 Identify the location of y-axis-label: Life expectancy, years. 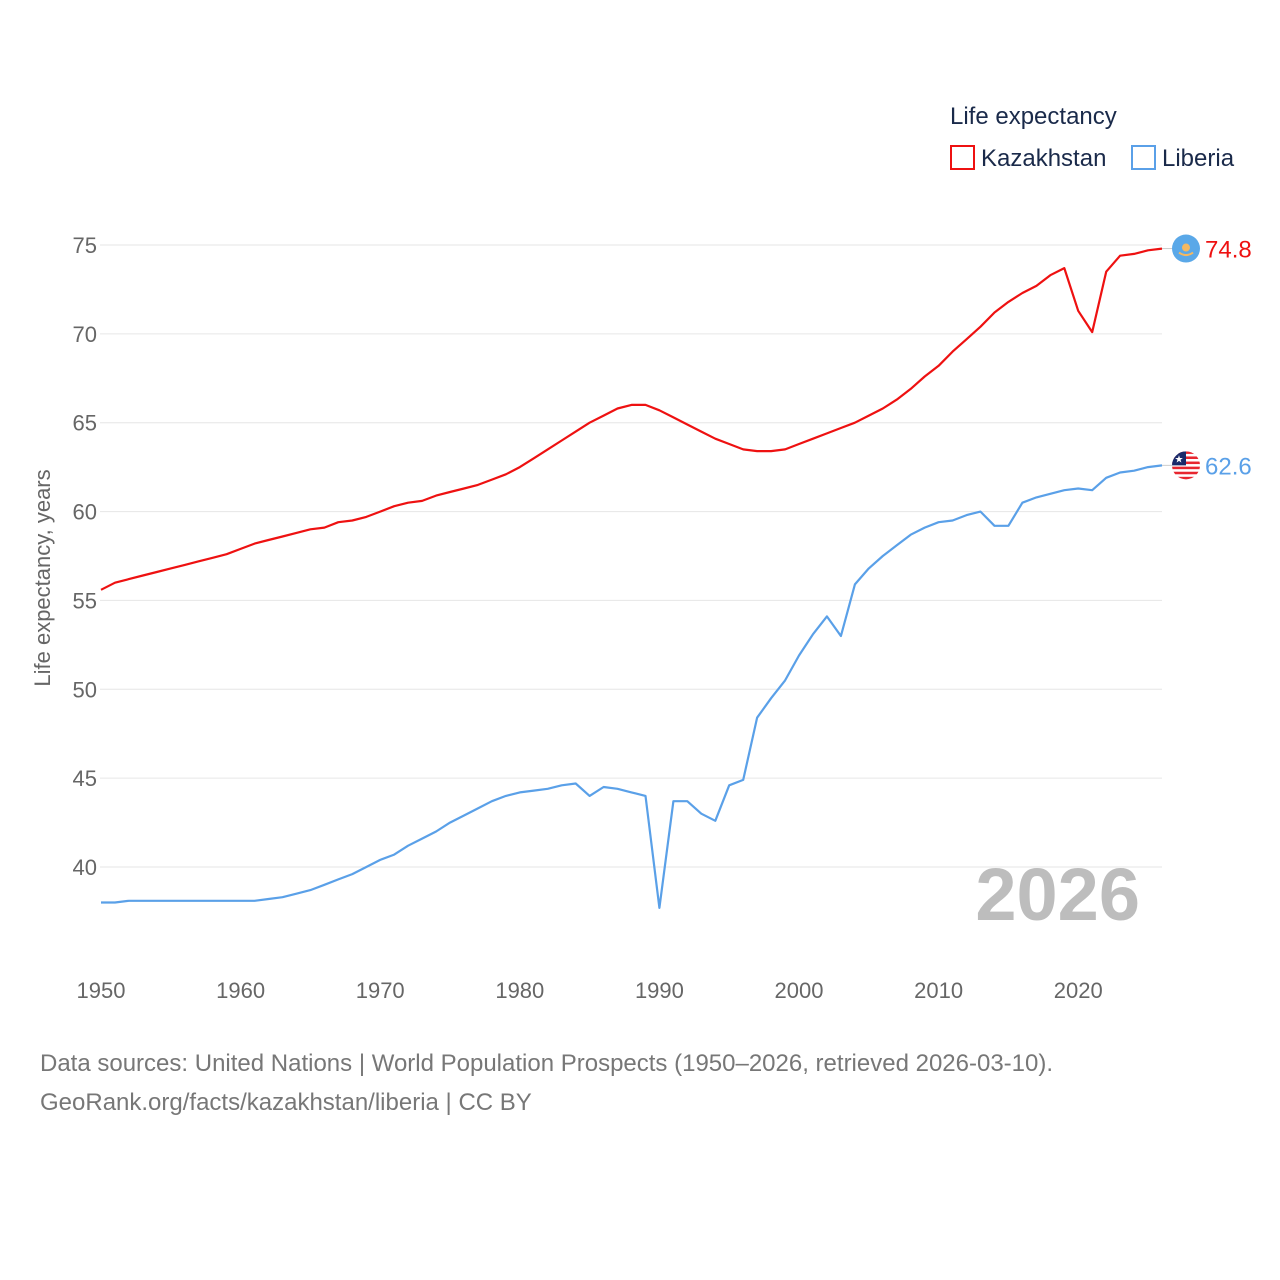
(42, 577).